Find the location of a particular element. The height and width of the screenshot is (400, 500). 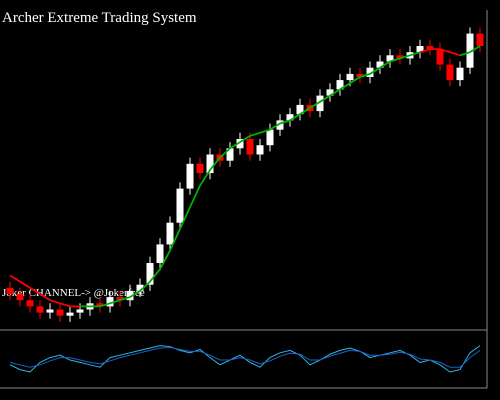

indicator-line is located at coordinates (245, 357).